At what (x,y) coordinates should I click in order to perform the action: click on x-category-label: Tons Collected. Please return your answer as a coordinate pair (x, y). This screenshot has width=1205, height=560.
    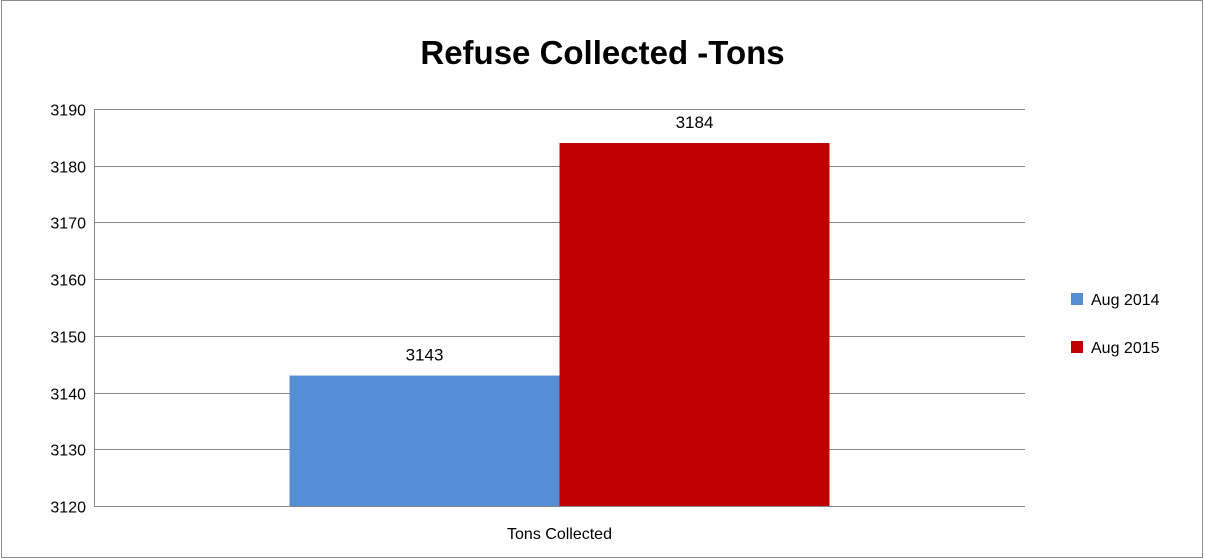
    Looking at the image, I should click on (559, 534).